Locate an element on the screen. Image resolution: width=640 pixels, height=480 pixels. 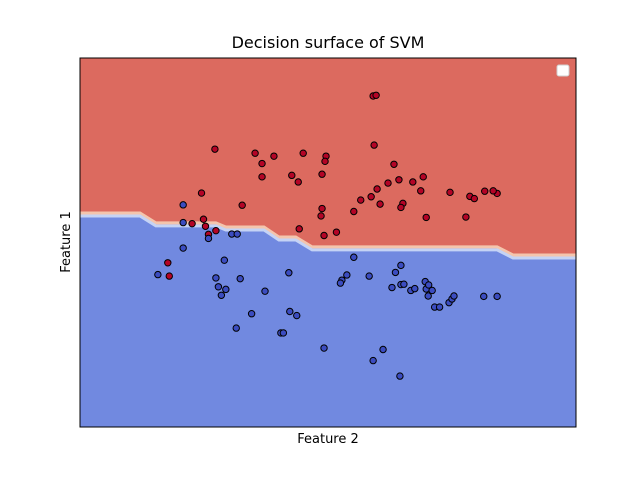
boundary-band-lower is located at coordinates (328, 237).